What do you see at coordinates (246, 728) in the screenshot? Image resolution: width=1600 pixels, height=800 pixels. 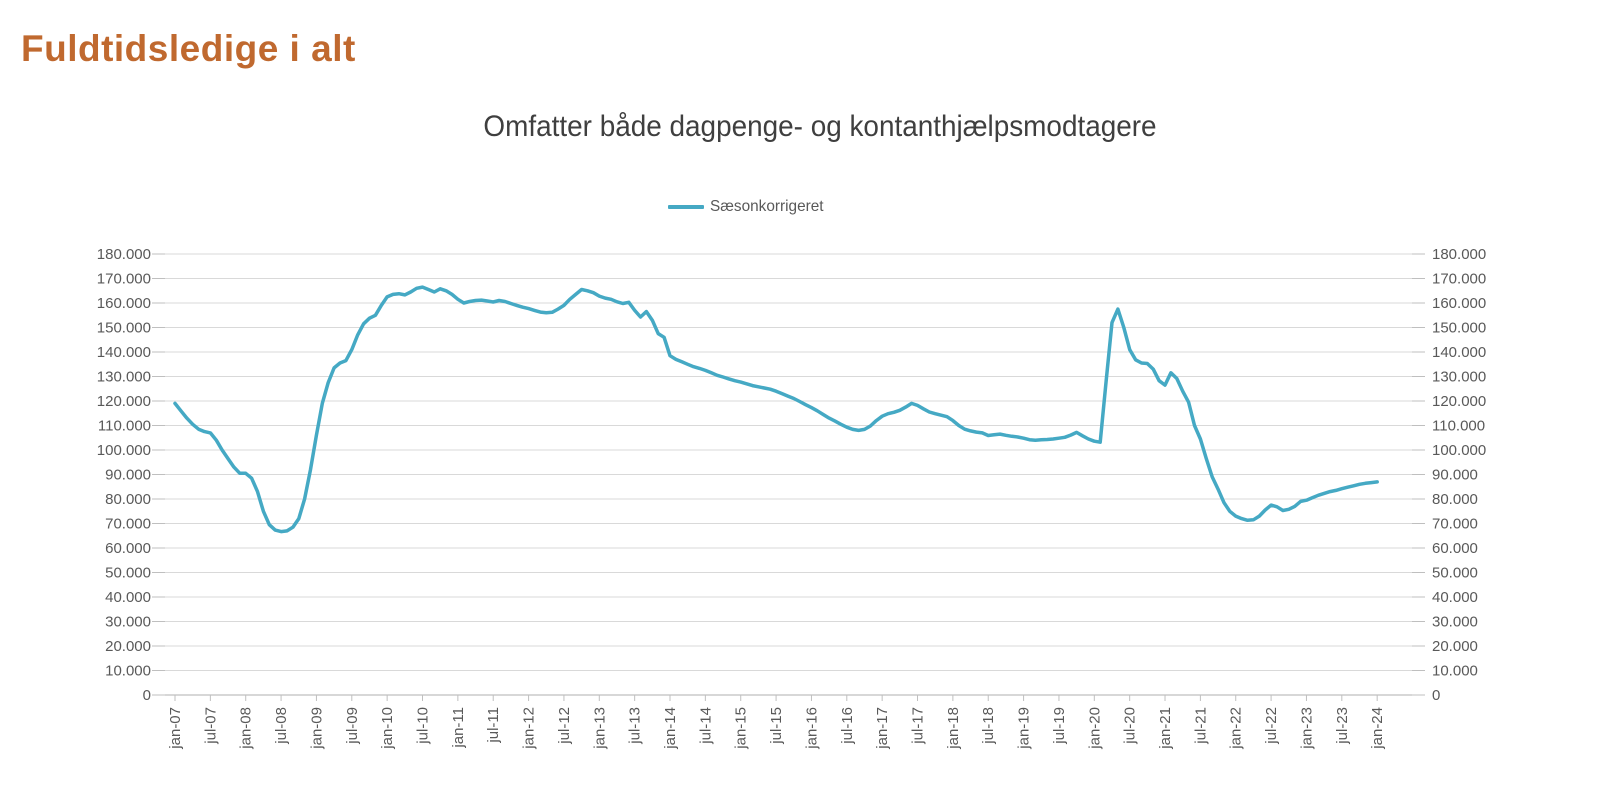 I see `x-axis-tick-label: jan-08` at bounding box center [246, 728].